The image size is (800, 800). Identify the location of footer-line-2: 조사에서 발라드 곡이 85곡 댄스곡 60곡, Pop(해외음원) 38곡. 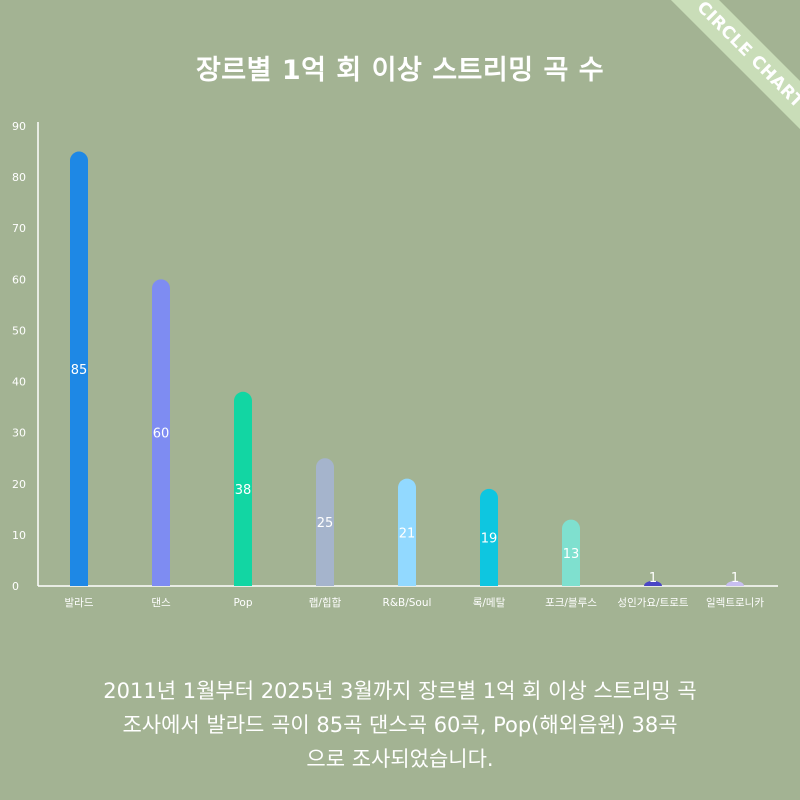
(400, 725).